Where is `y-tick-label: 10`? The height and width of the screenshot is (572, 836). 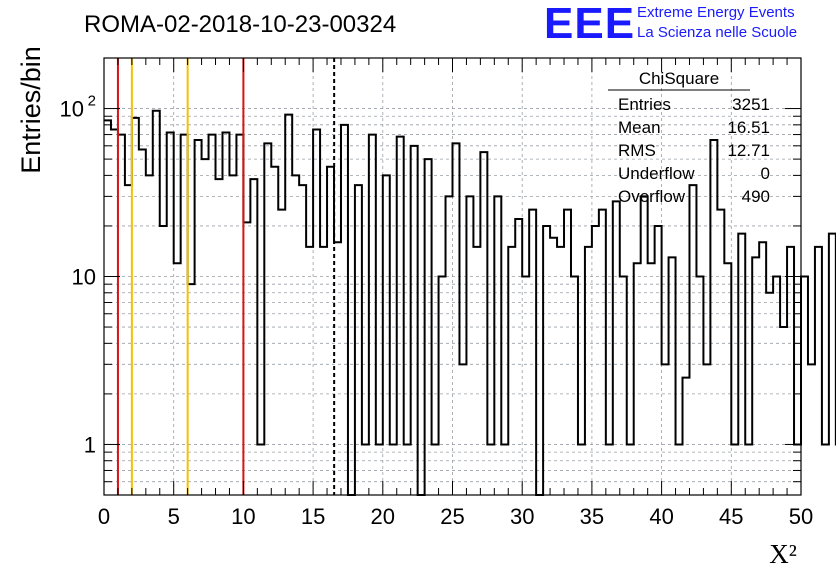 y-tick-label: 10 is located at coordinates (84, 277).